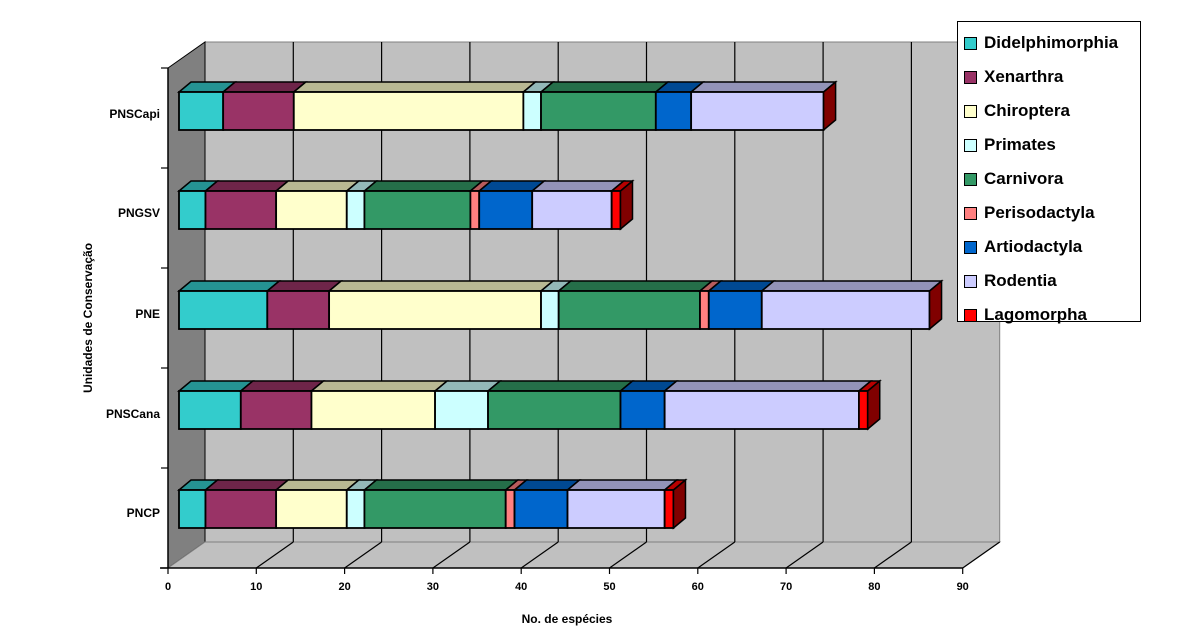  I want to click on x-tick-label: 80, so click(874, 587).